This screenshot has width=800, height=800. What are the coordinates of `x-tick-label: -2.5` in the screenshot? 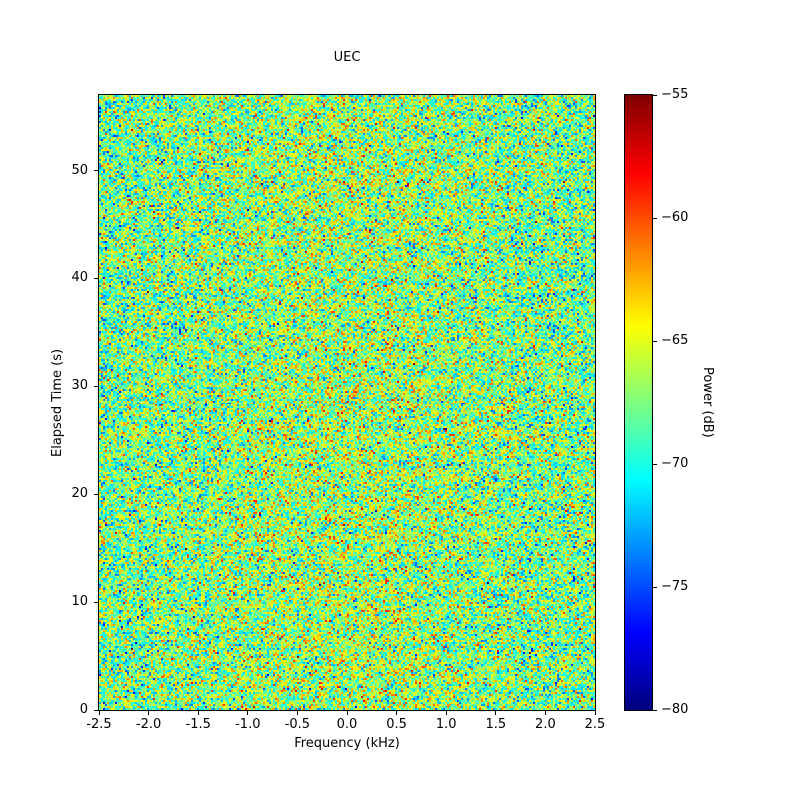 It's located at (99, 724).